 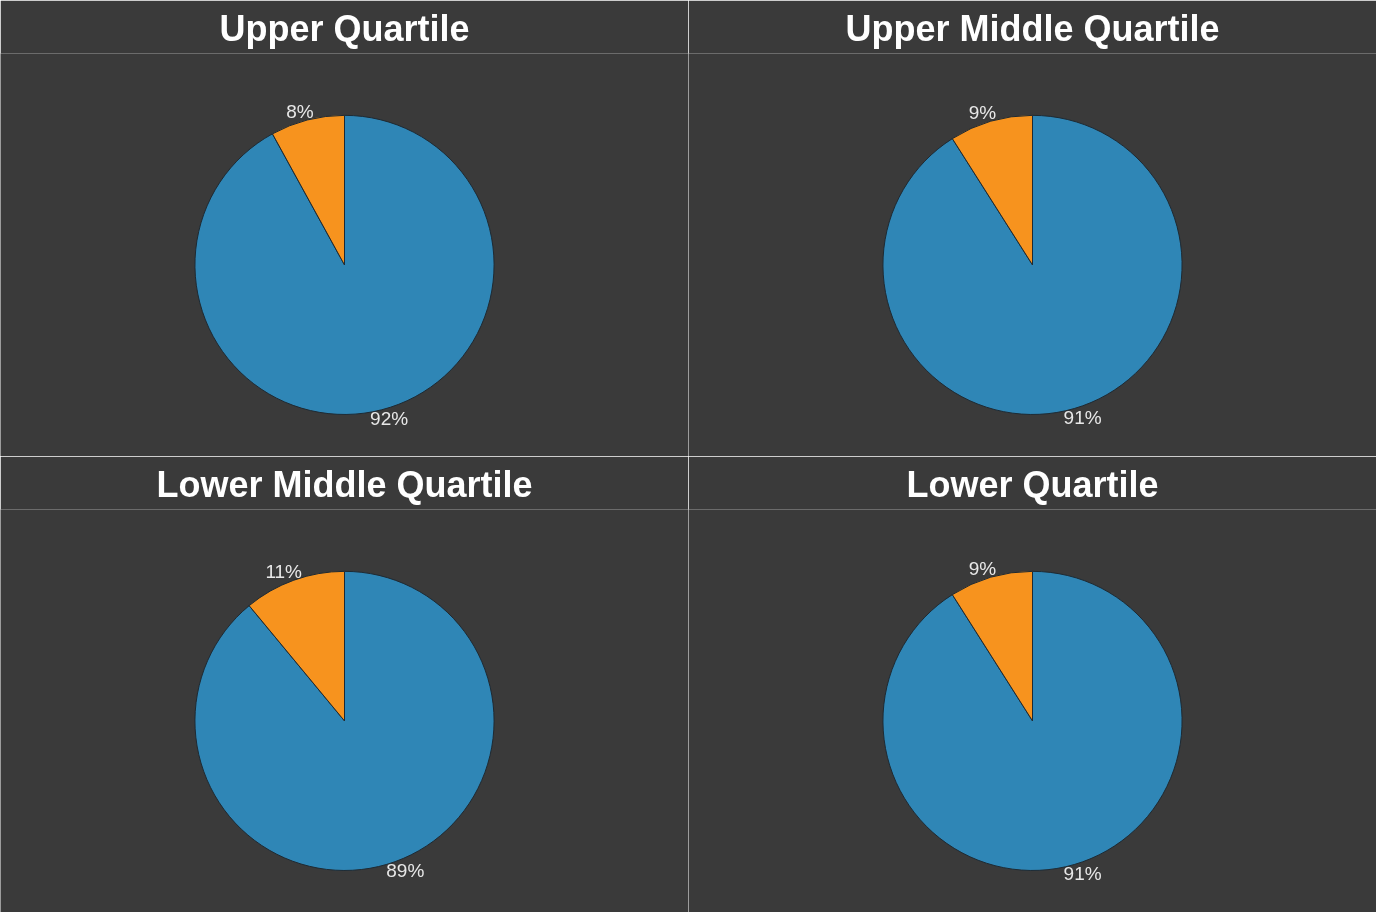 I want to click on data-label: 11%, so click(x=284, y=572).